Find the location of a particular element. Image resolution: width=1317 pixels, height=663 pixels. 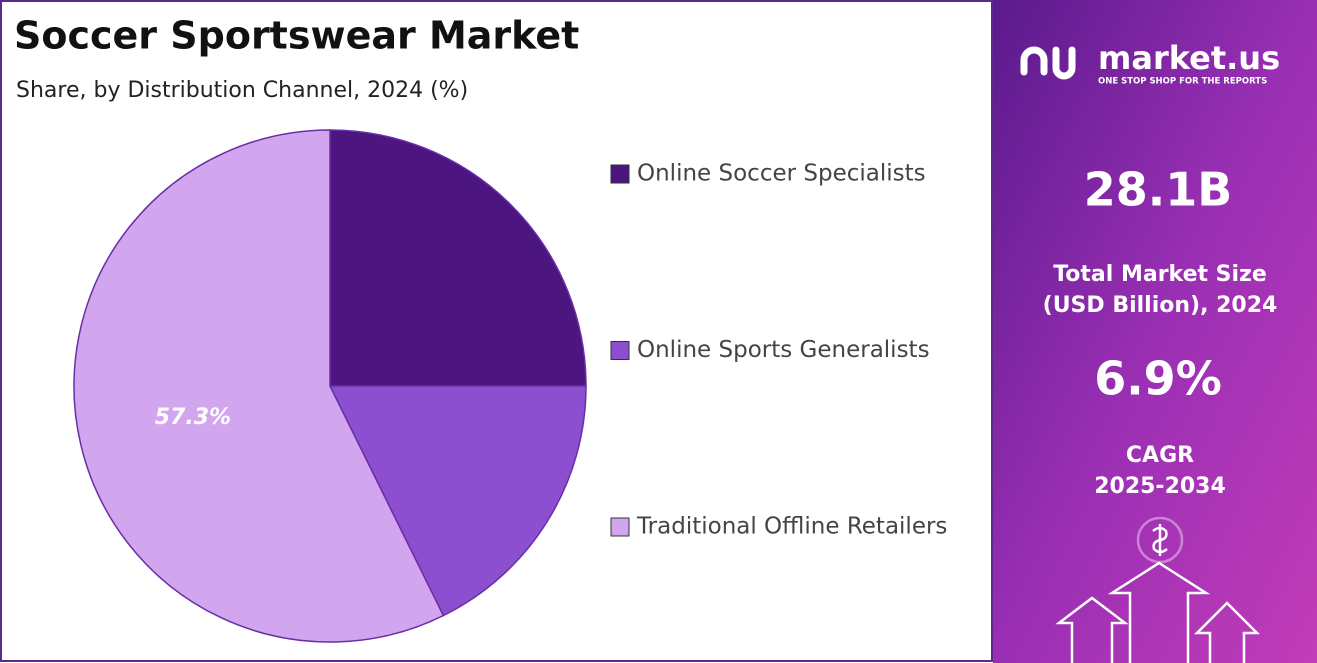

chart-title: Soccer Sportswear Market is located at coordinates (296, 36).